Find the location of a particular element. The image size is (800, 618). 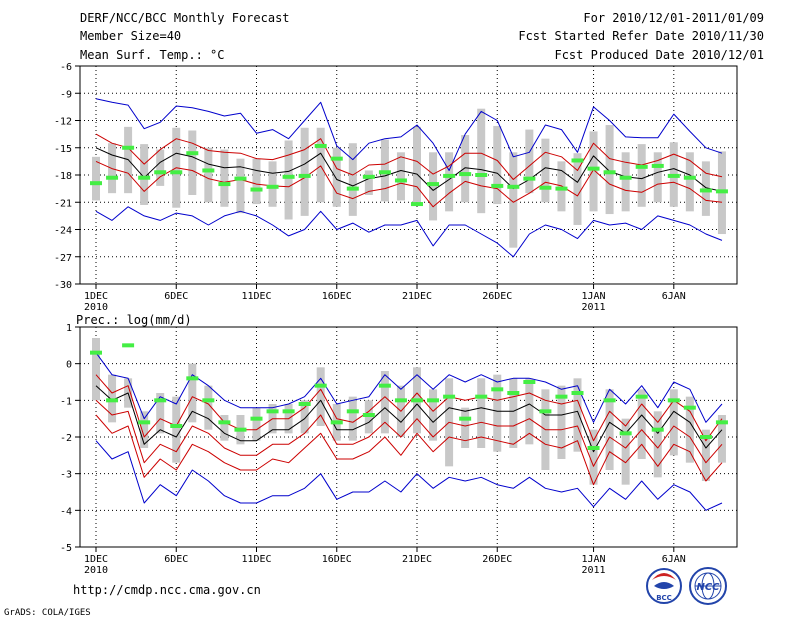

y-tick-label: 1 is located at coordinates (69, 328).